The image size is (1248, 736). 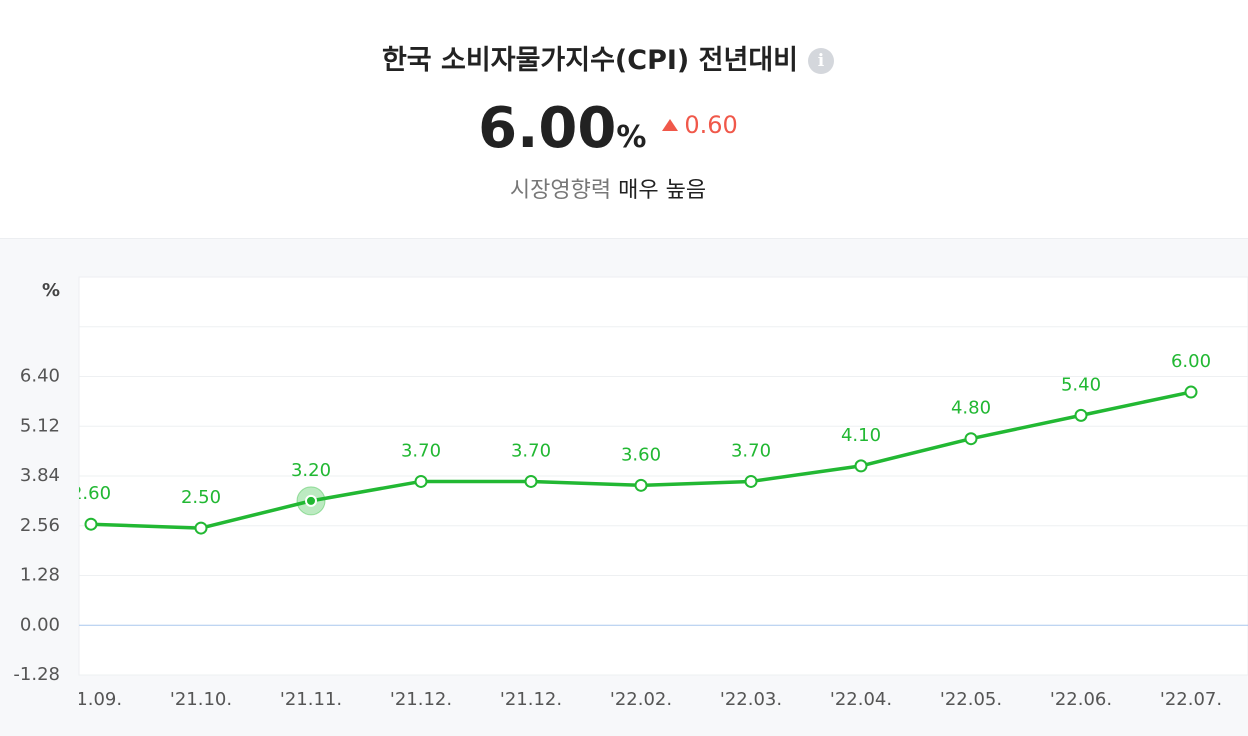 I want to click on impact-value: 매우 높음, so click(x=662, y=190).